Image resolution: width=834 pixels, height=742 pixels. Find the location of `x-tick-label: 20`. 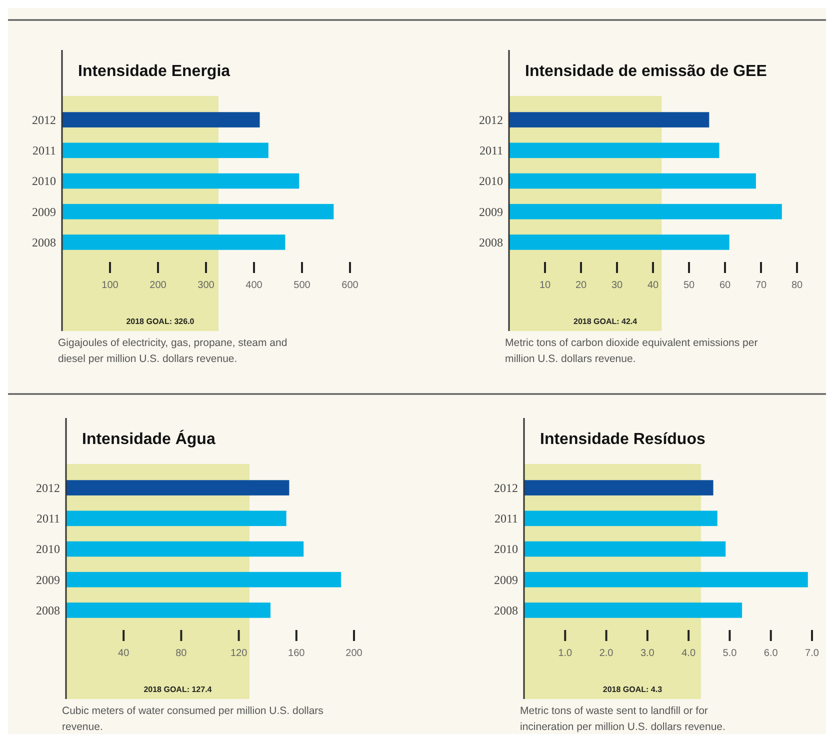

x-tick-label: 20 is located at coordinates (581, 285).